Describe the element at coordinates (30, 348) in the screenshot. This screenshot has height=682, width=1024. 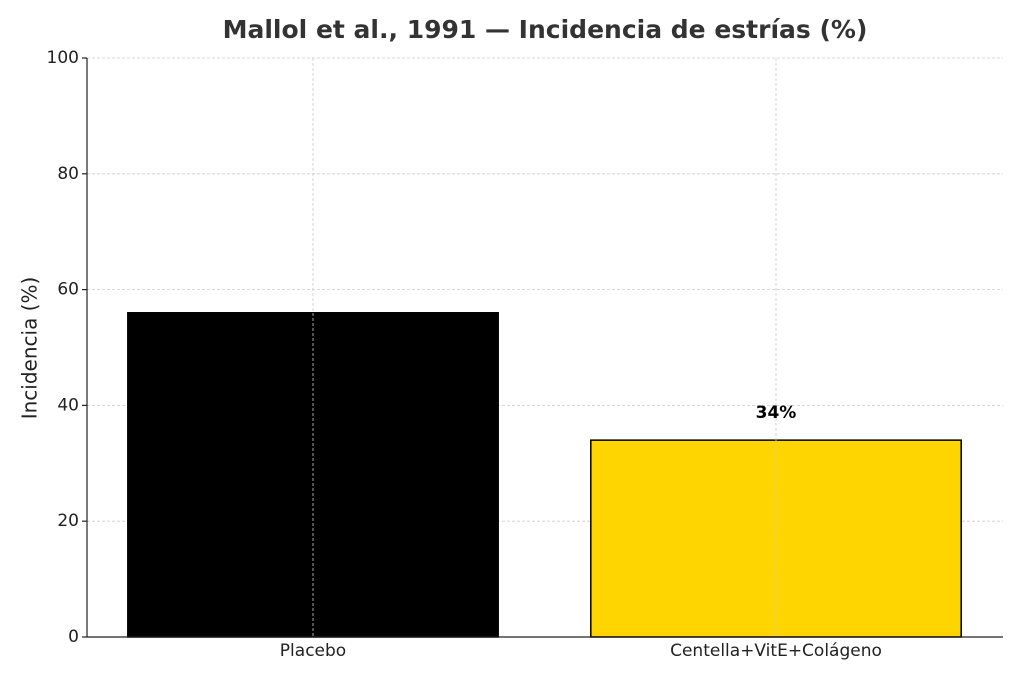
I see `y-axis-label: Incidencia (%)` at that location.